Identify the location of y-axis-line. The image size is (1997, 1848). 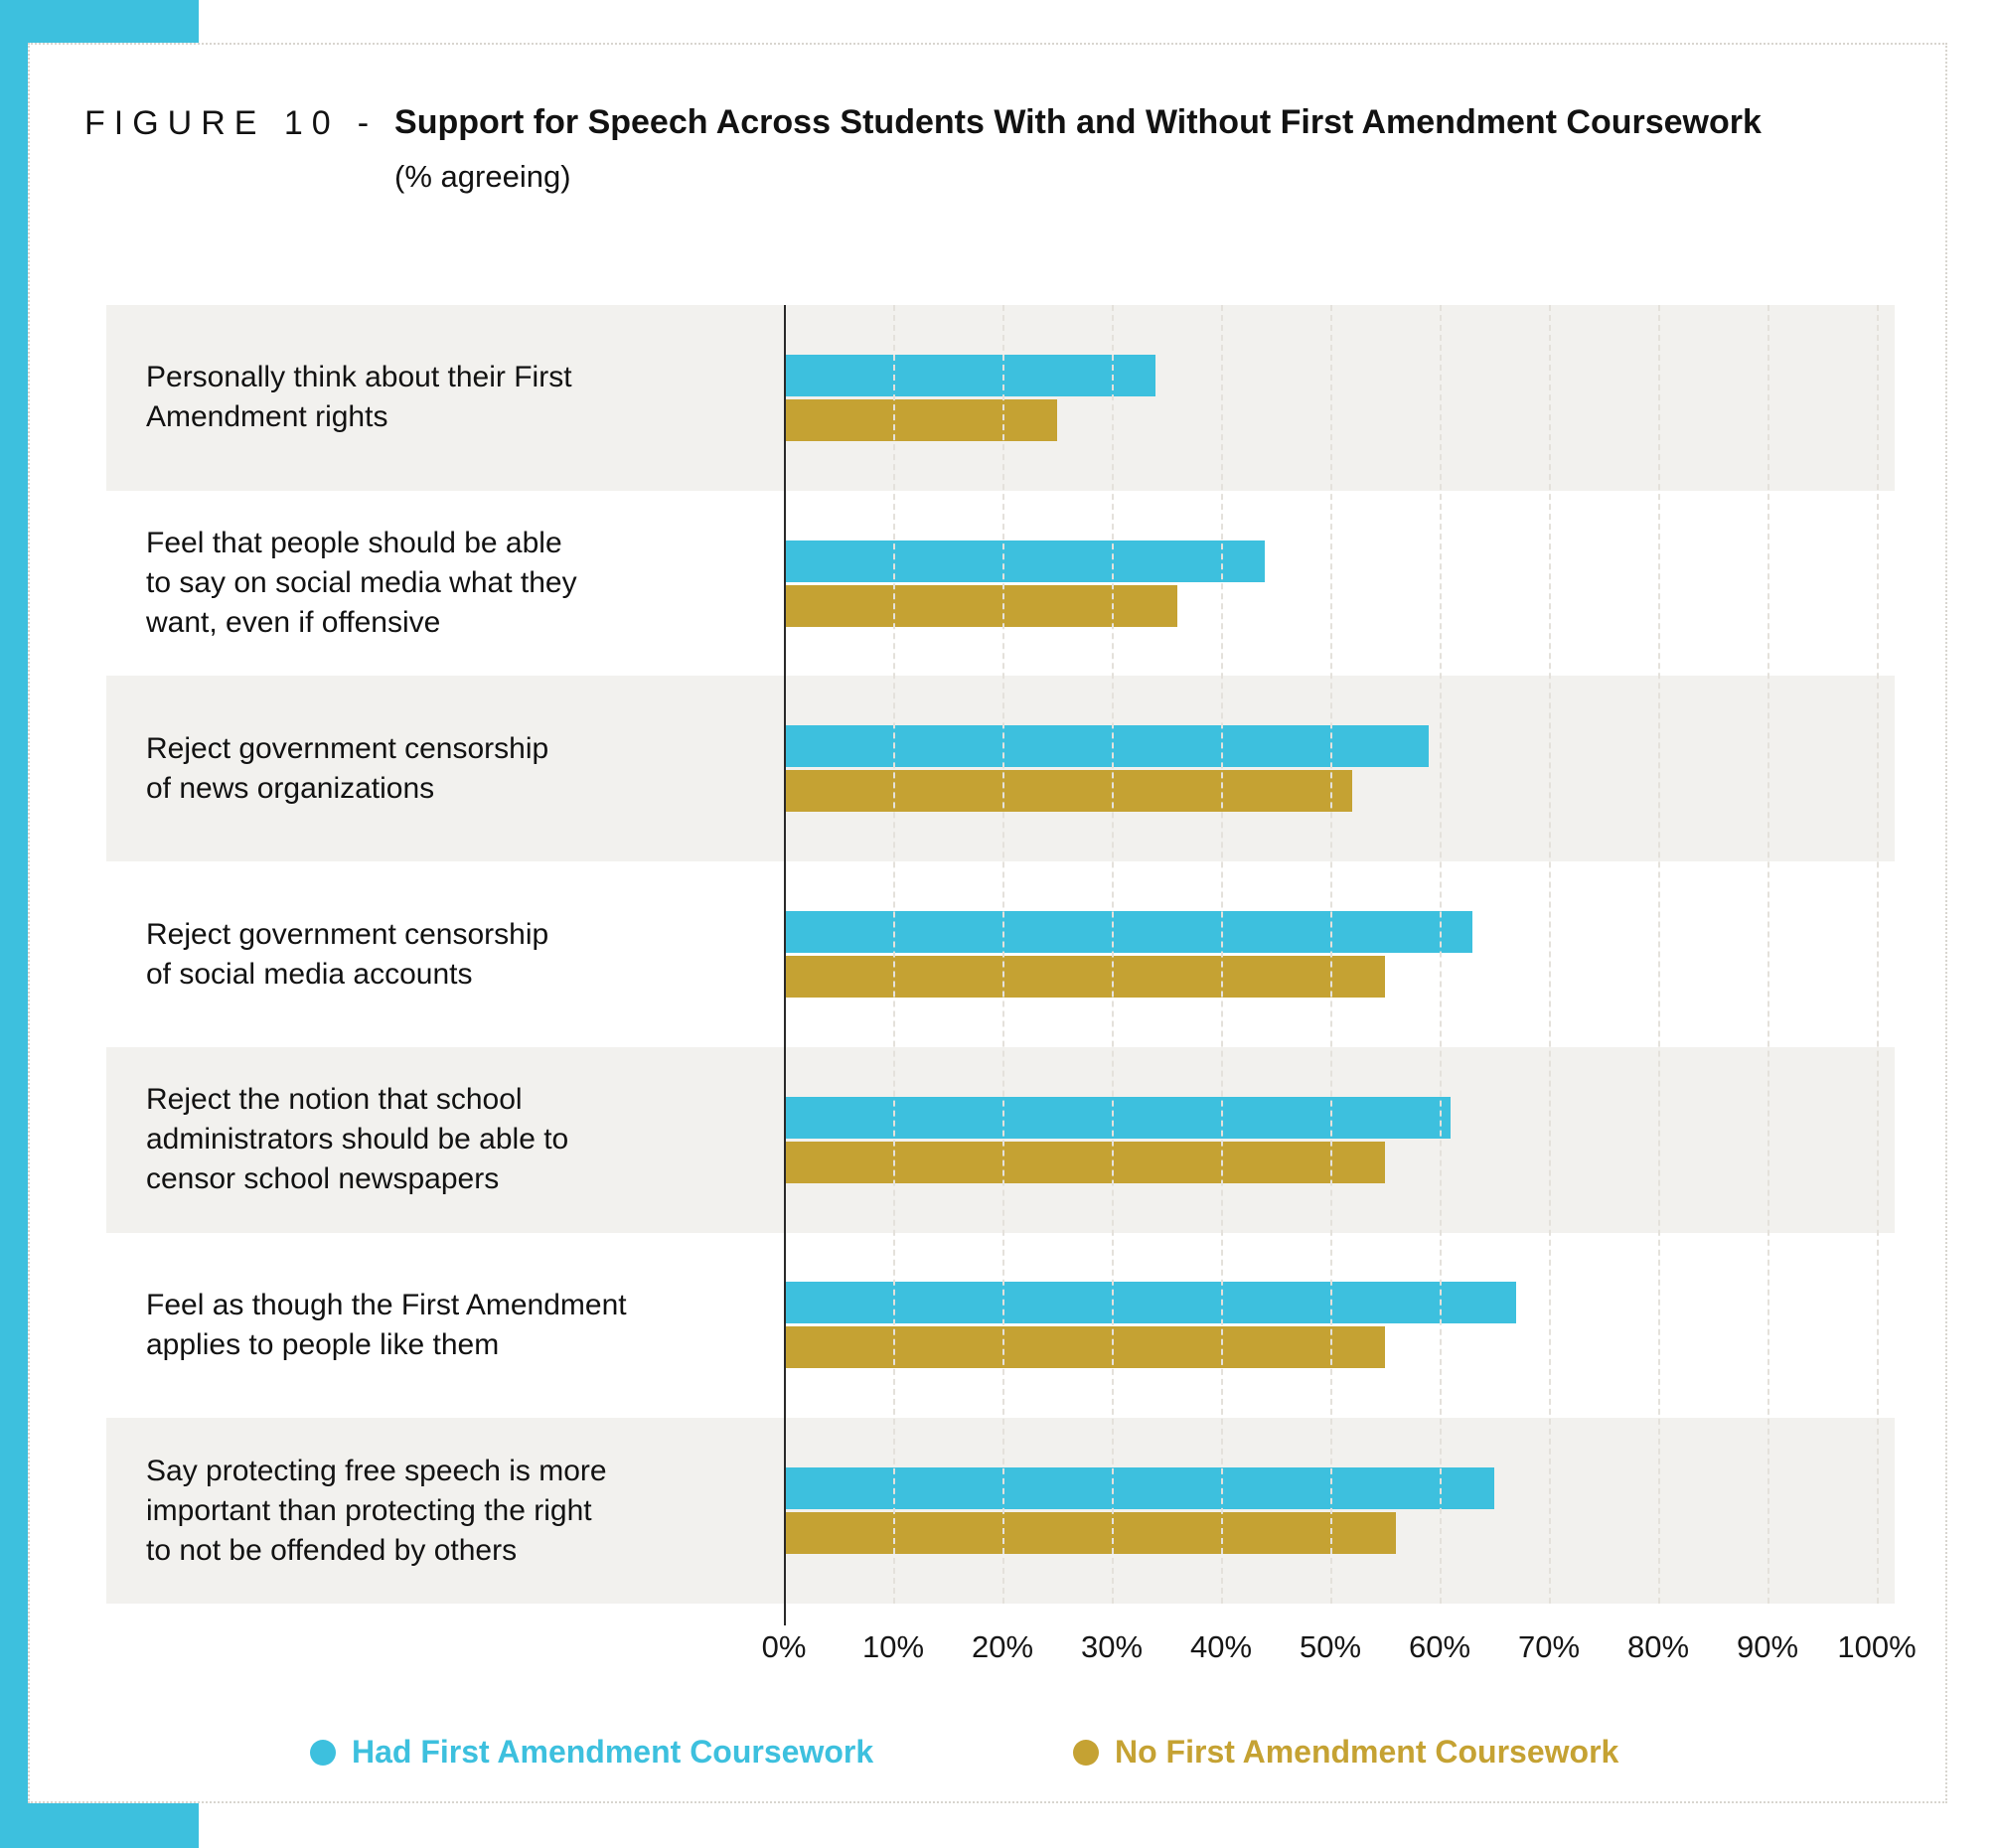
(785, 965).